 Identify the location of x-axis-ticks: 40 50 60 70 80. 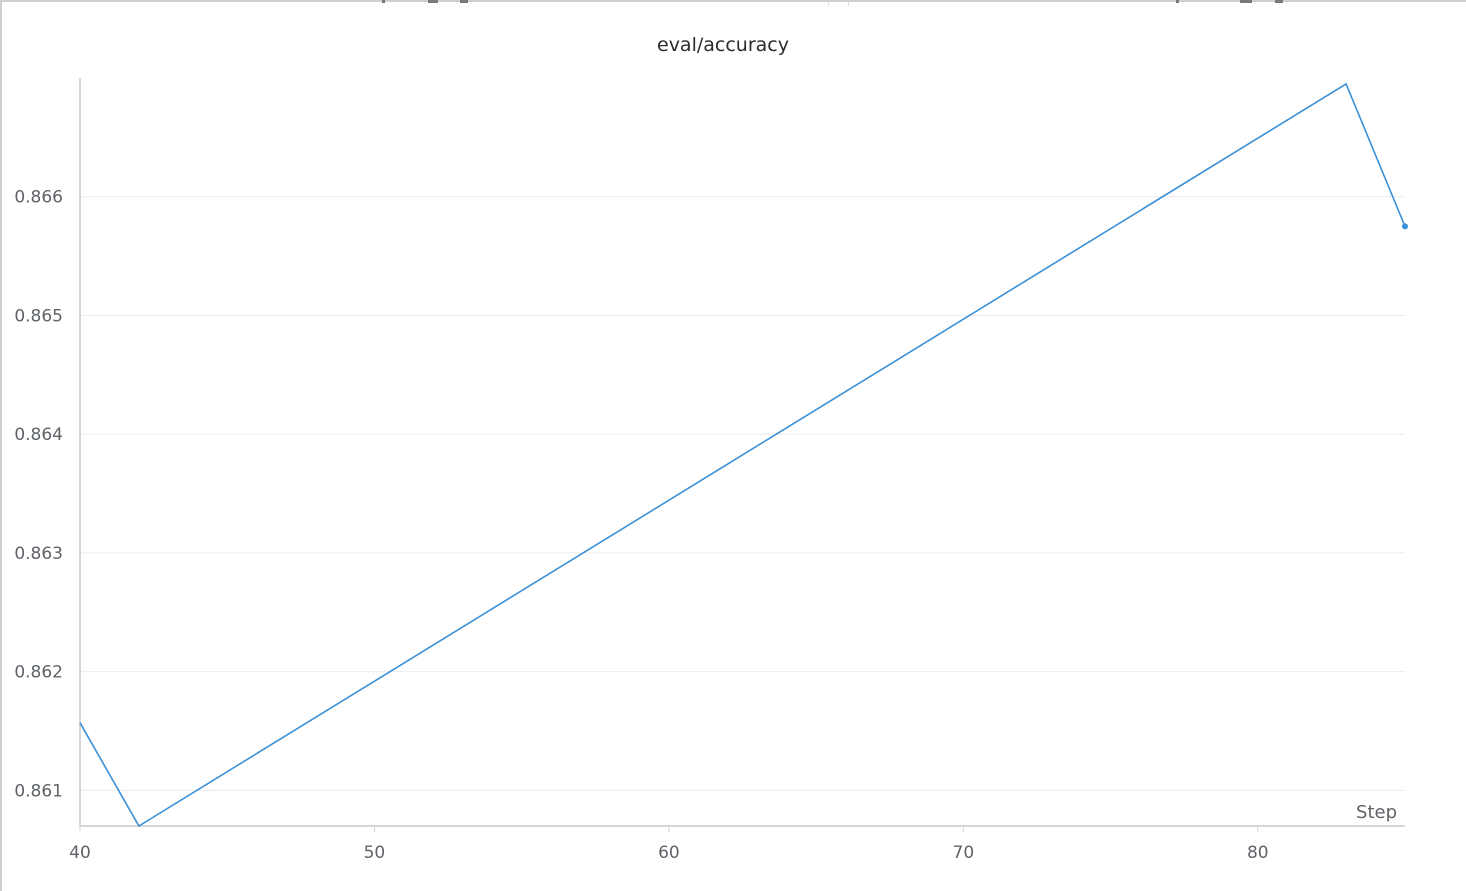
(669, 844).